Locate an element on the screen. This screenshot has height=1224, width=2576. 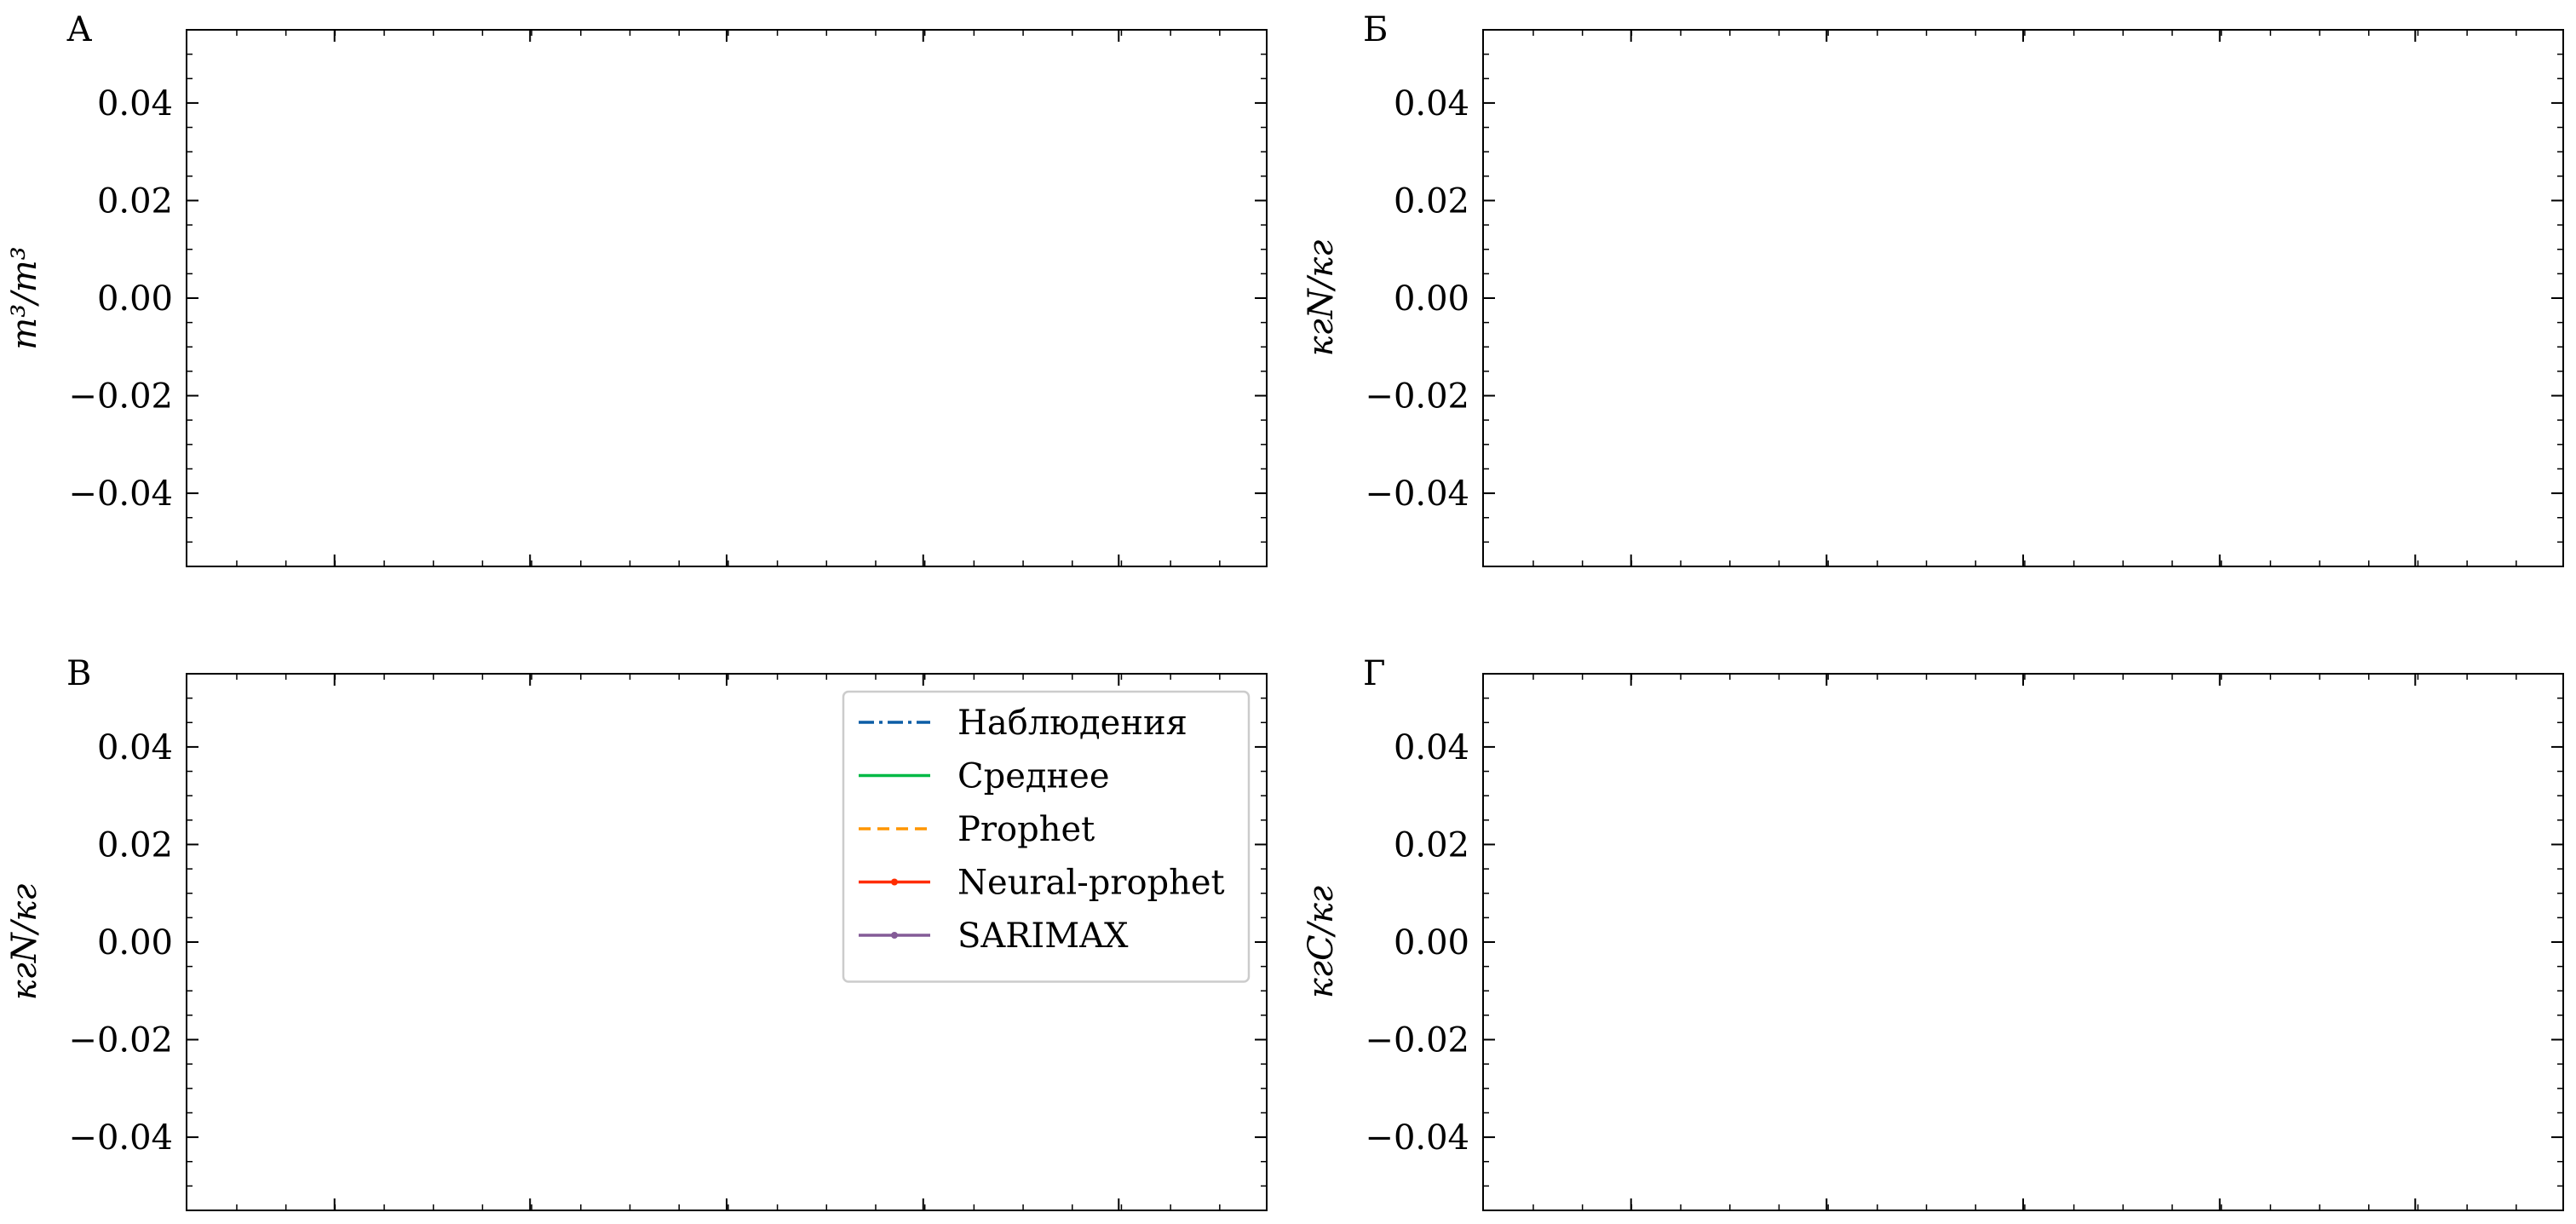
legend-label-1: Наблюдения is located at coordinates (1072, 723).